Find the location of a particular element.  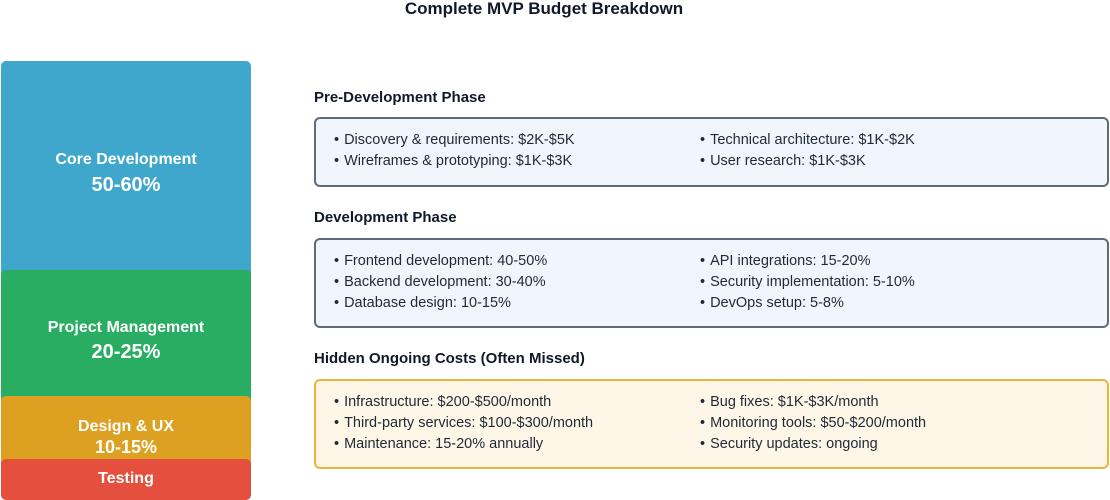

development-heading: Development Phase is located at coordinates (385, 217).